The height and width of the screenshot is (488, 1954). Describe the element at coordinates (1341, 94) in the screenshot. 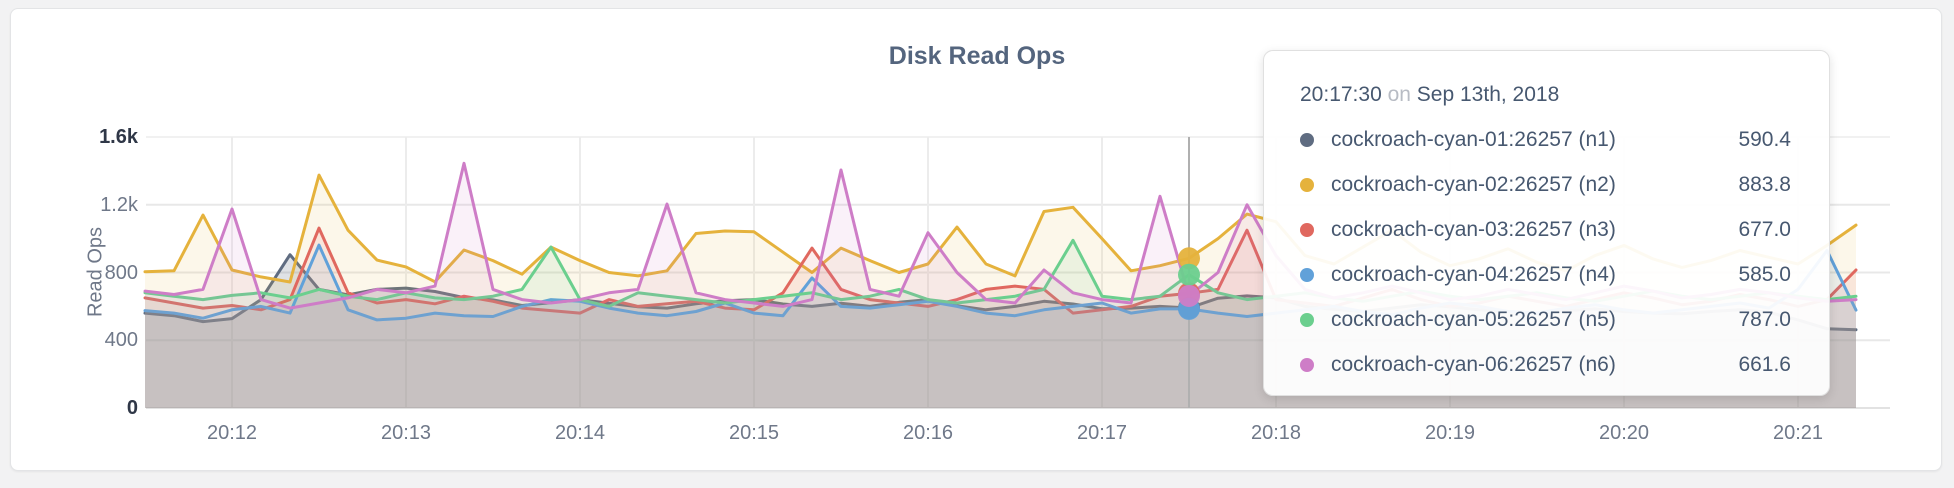

I see `tooltip-time: 20:17:30` at that location.